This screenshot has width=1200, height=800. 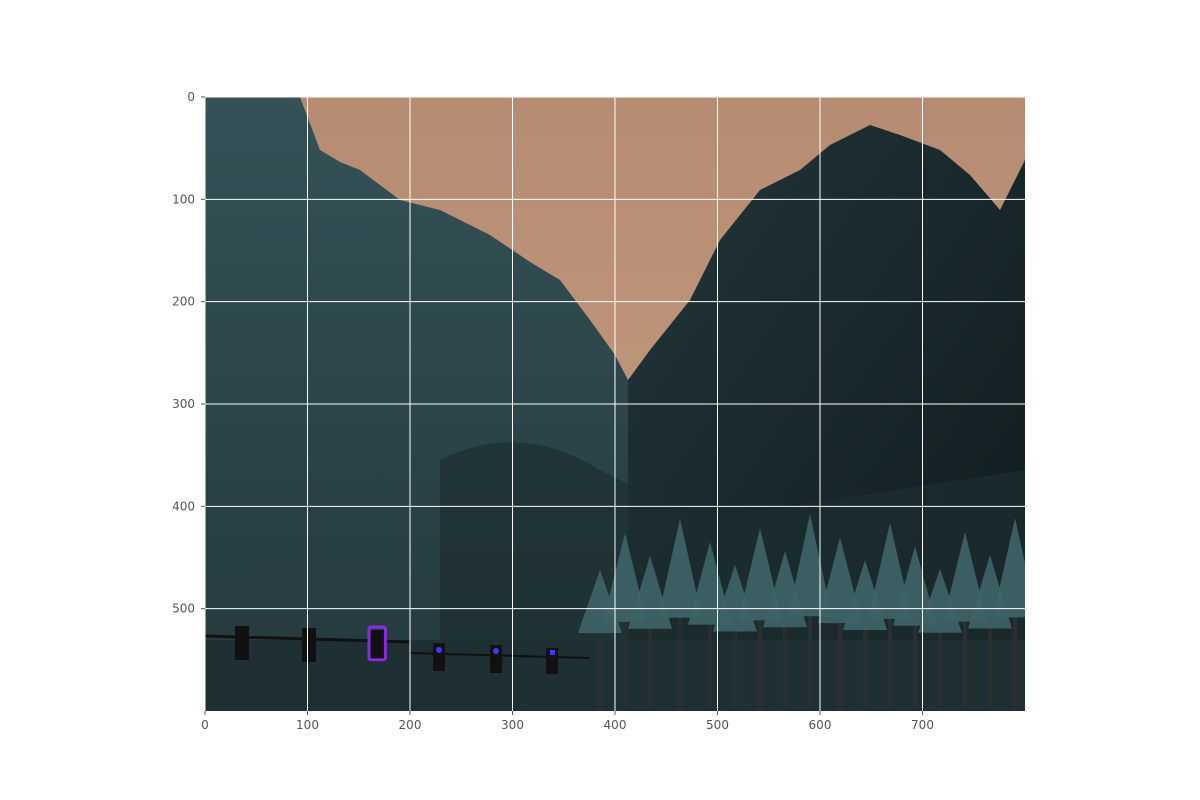 I want to click on x-tick-label: 200, so click(x=410, y=725).